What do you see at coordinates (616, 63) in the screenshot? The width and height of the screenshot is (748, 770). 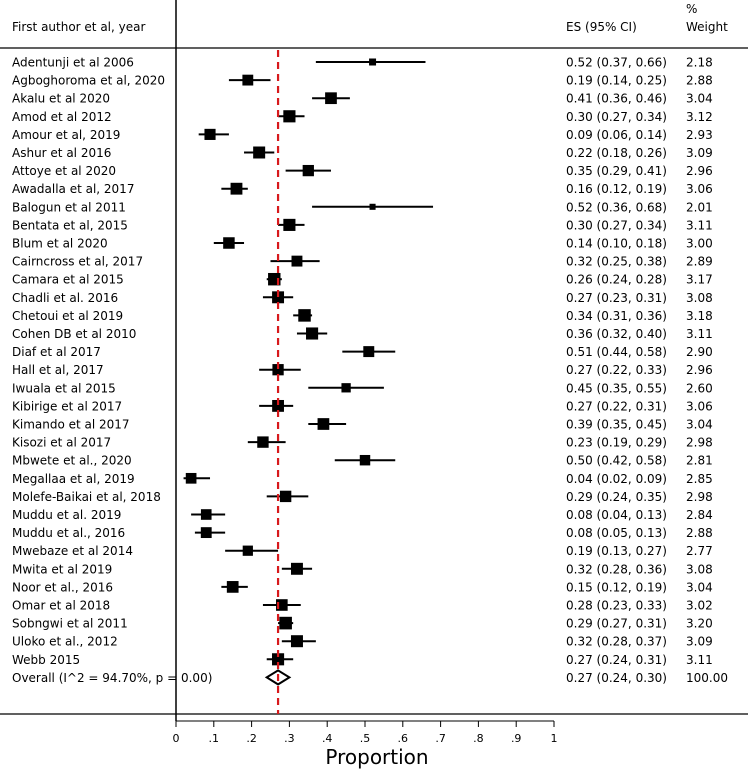 I see `study-es-ci: 0.52 (0.37, 0.66)` at bounding box center [616, 63].